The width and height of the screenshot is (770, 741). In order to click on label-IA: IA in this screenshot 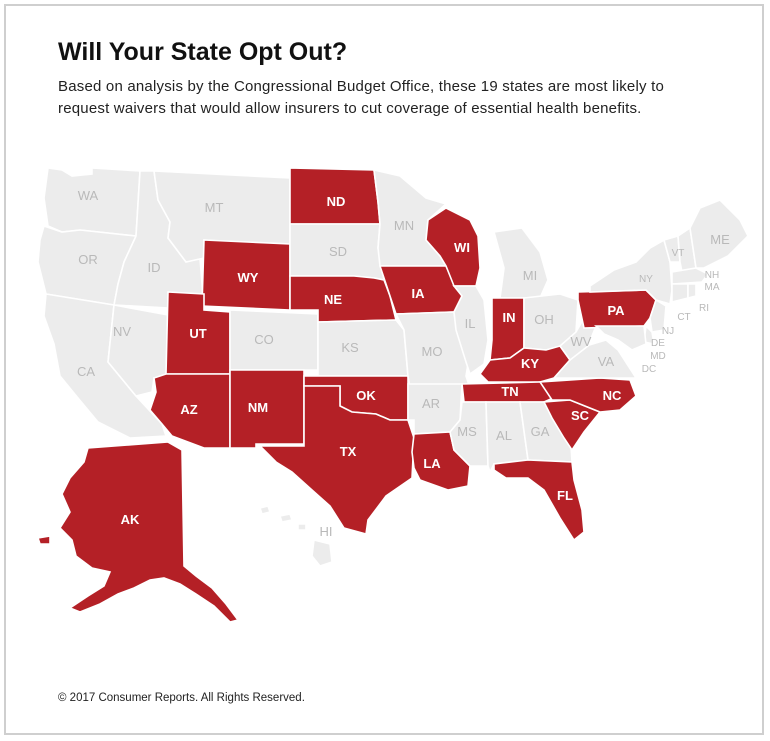, I will do `click(419, 293)`.